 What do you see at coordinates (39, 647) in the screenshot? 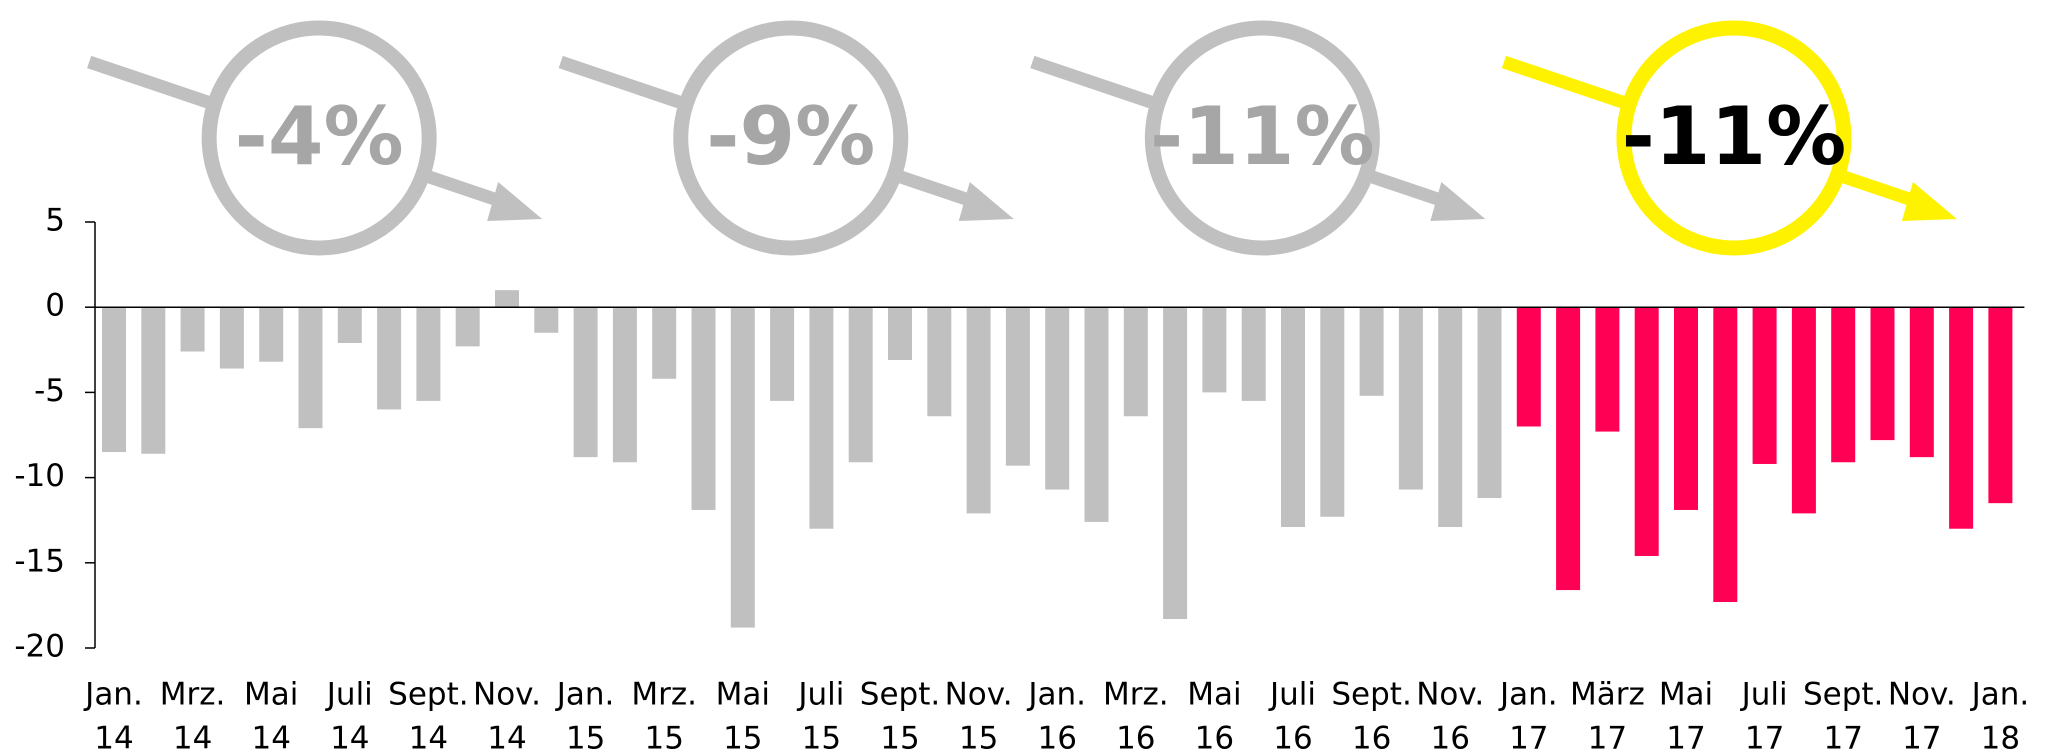
I see `y-tick-label: -20` at bounding box center [39, 647].